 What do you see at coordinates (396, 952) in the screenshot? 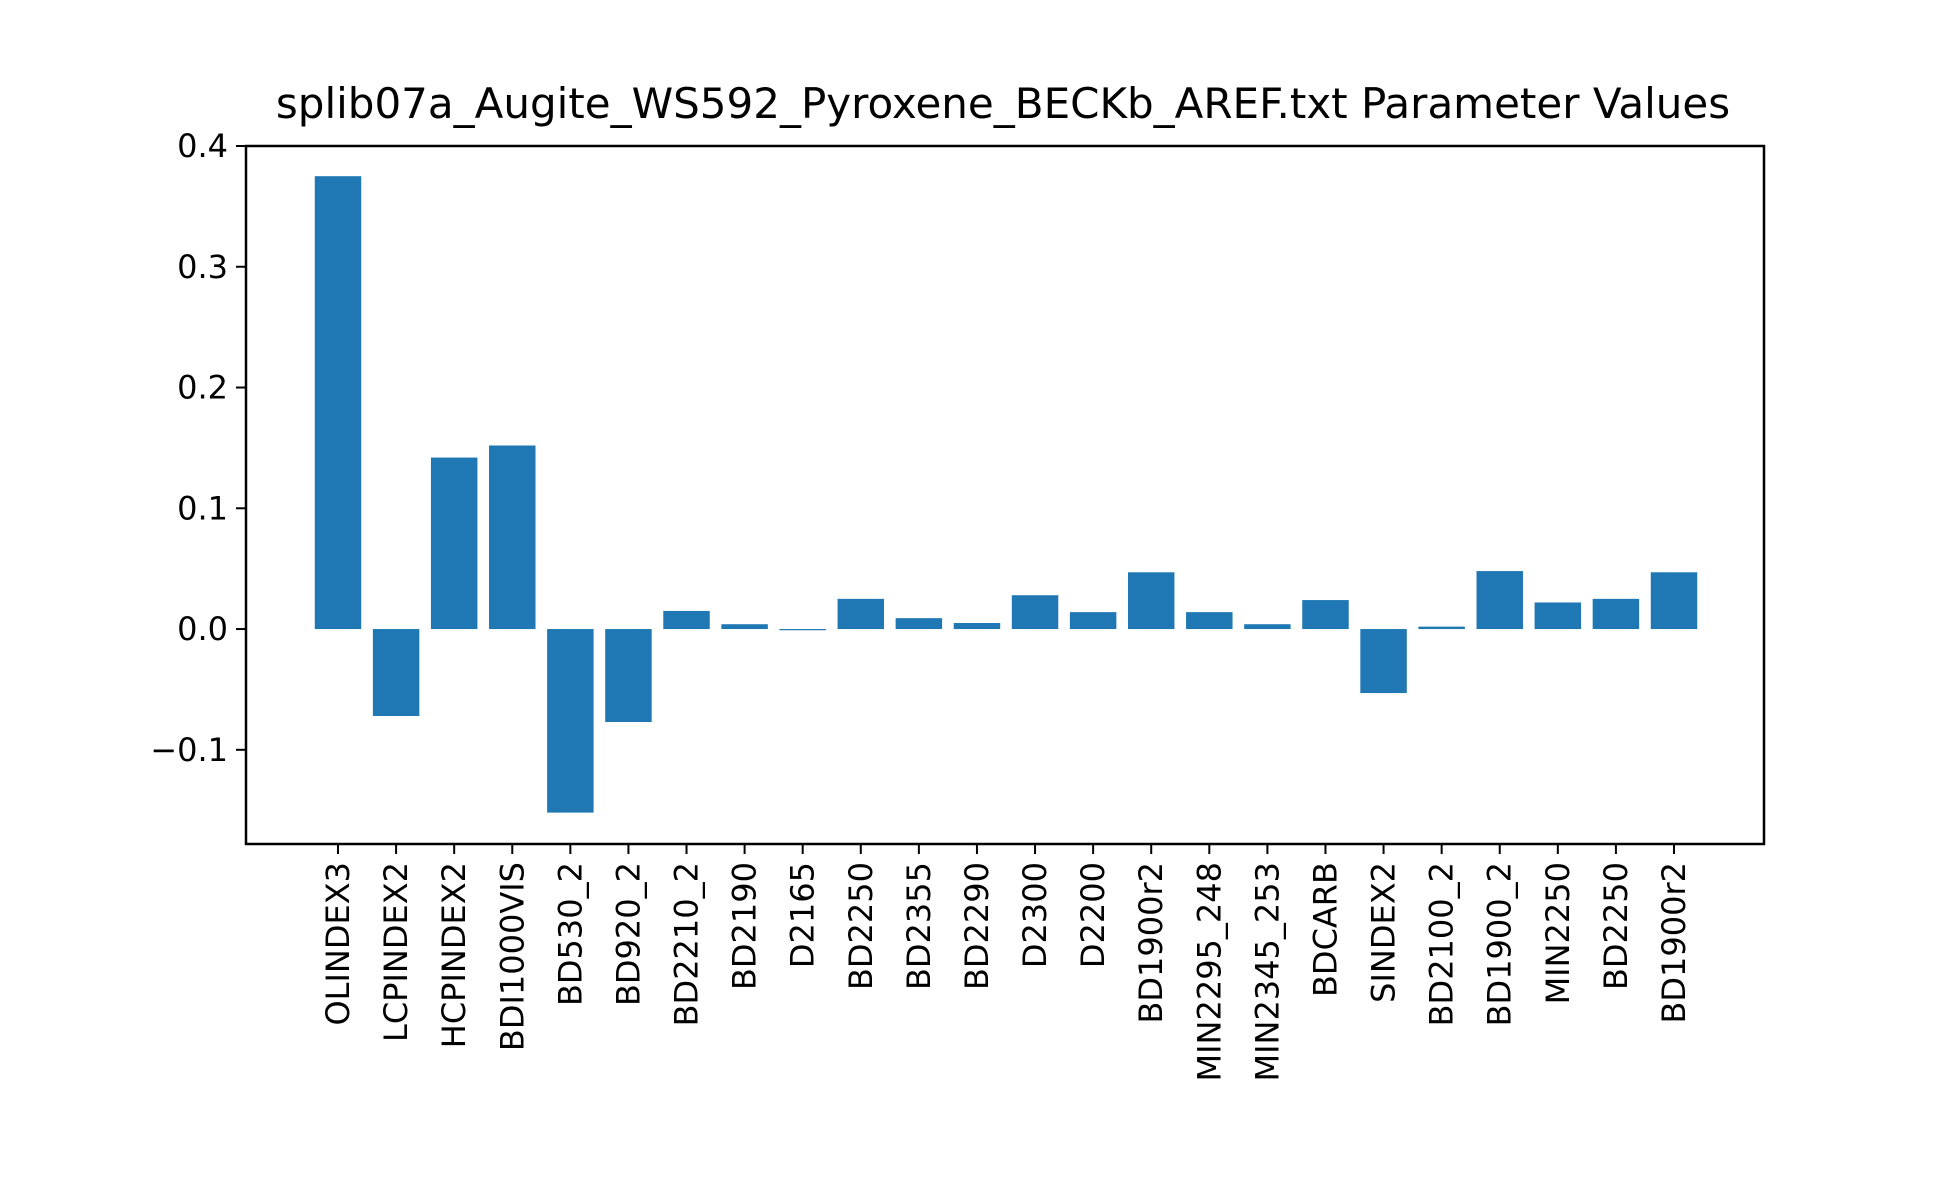
I see `x-tick-label: LCPINDEX2` at bounding box center [396, 952].